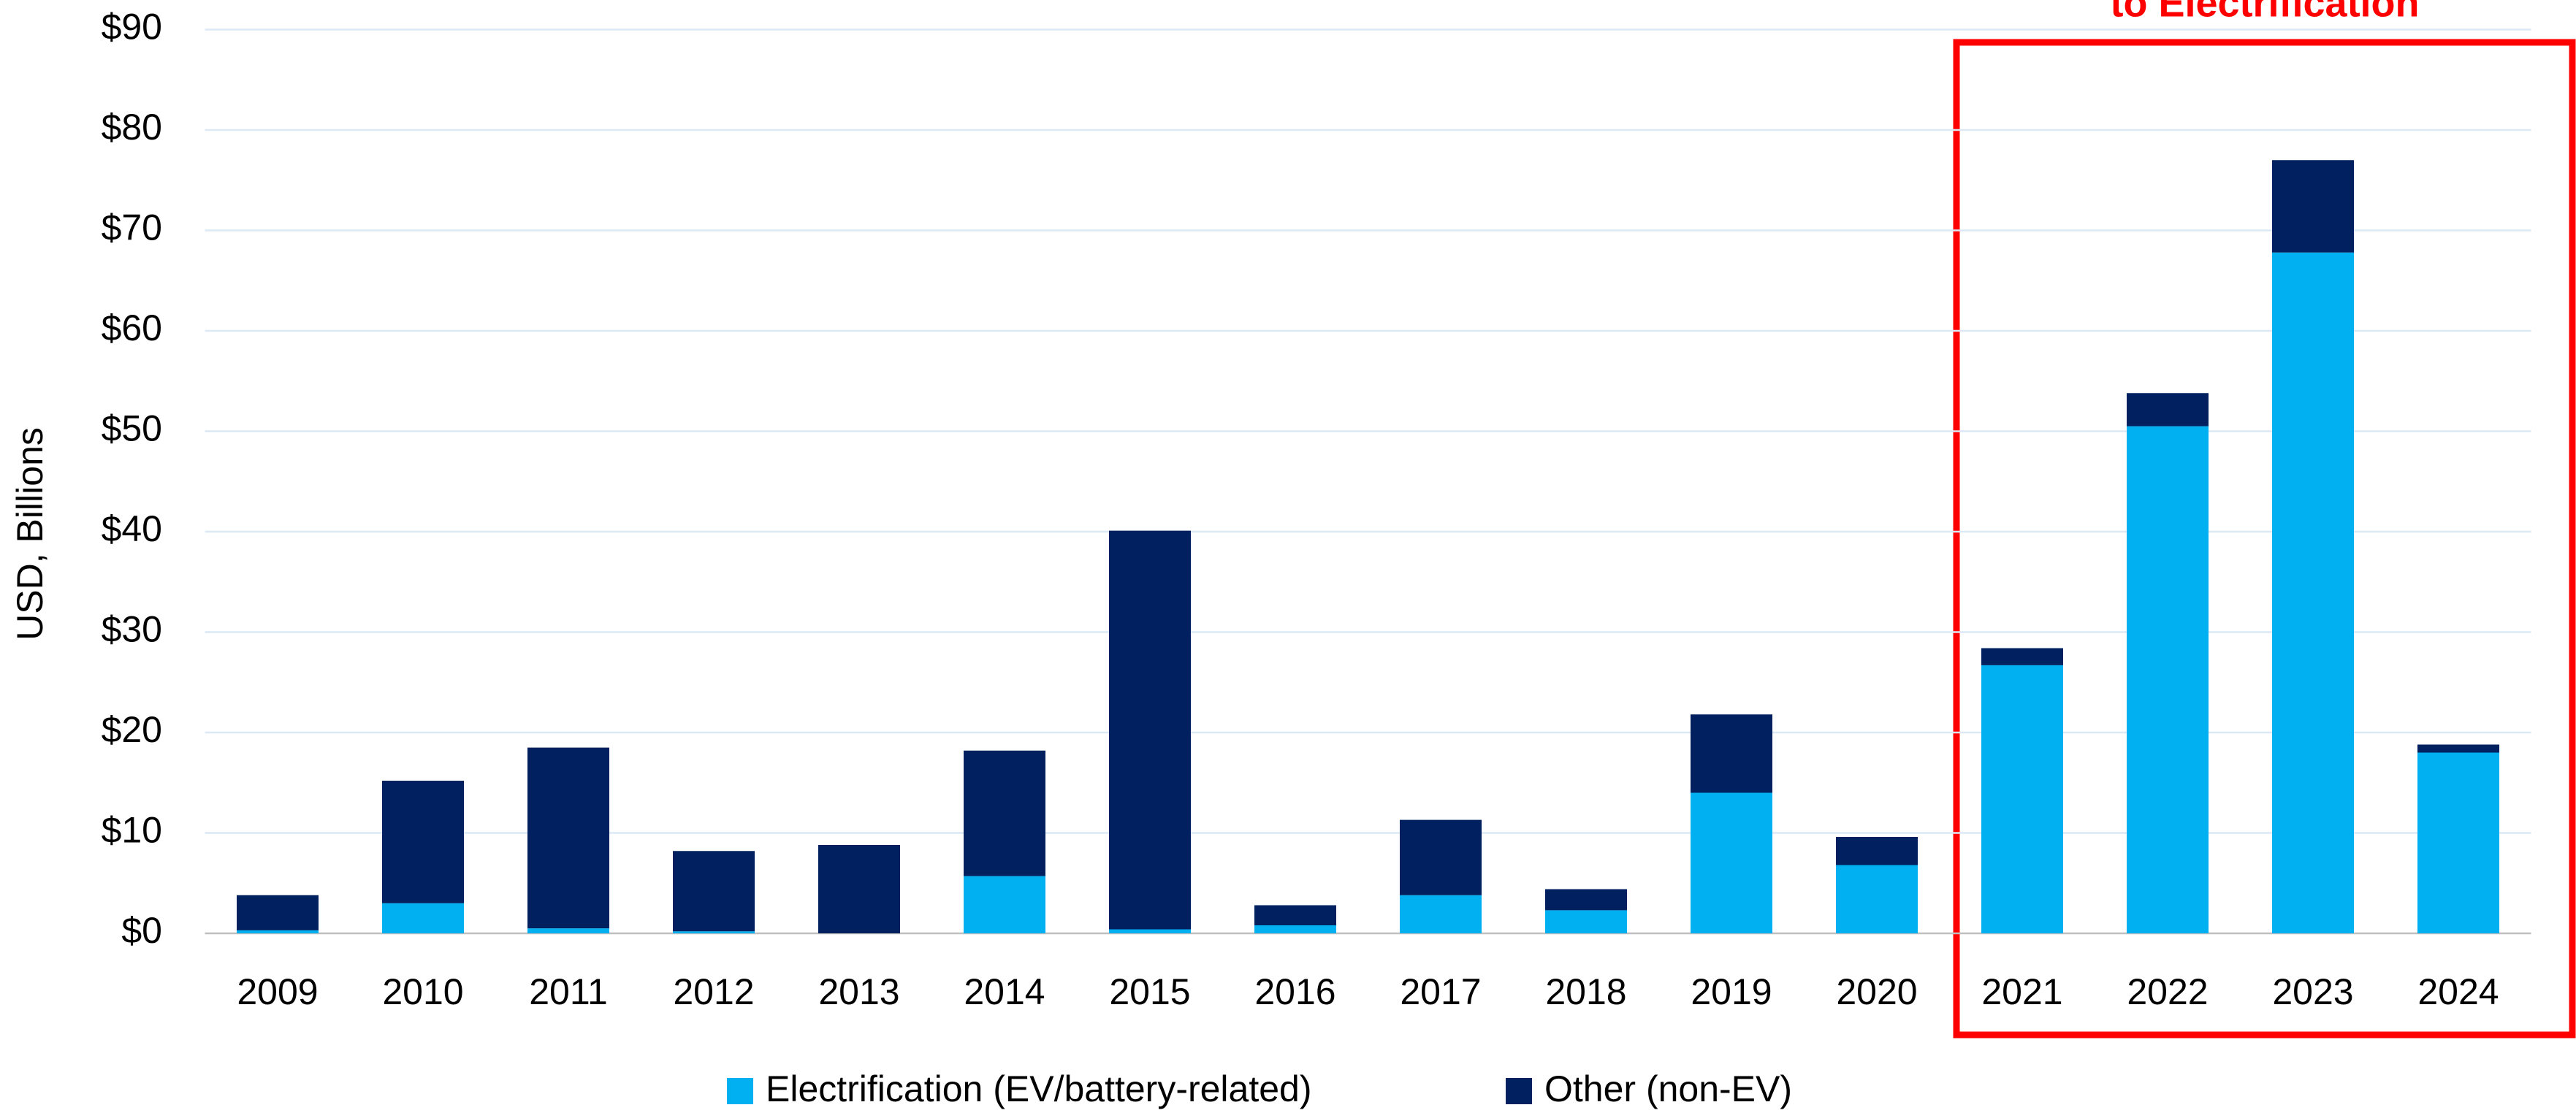 This screenshot has width=2576, height=1113. What do you see at coordinates (132, 328) in the screenshot?
I see `y-tick-label: $60` at bounding box center [132, 328].